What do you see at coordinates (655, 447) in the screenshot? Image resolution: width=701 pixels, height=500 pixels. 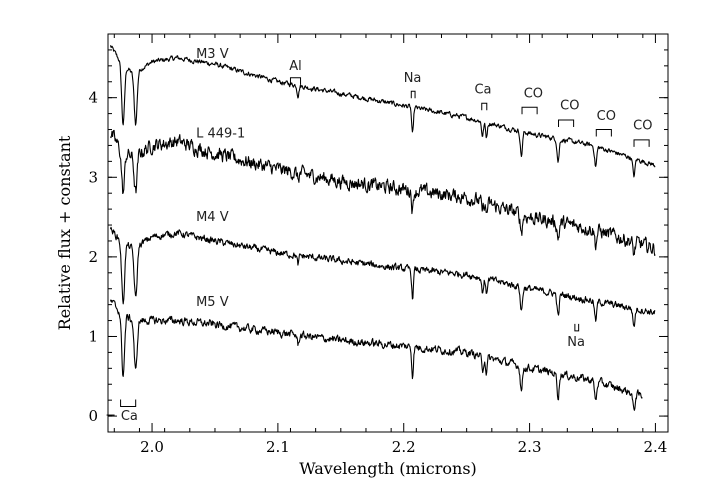 I see `x-tick-label: 2.4` at bounding box center [655, 447].